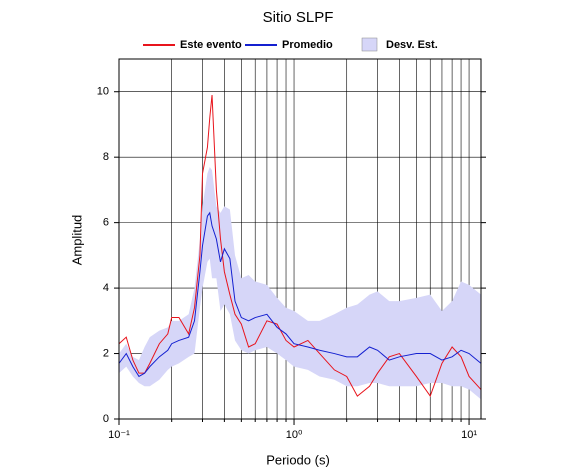 This screenshot has height=475, width=586. I want to click on legend-label: Promedio, so click(307, 45).